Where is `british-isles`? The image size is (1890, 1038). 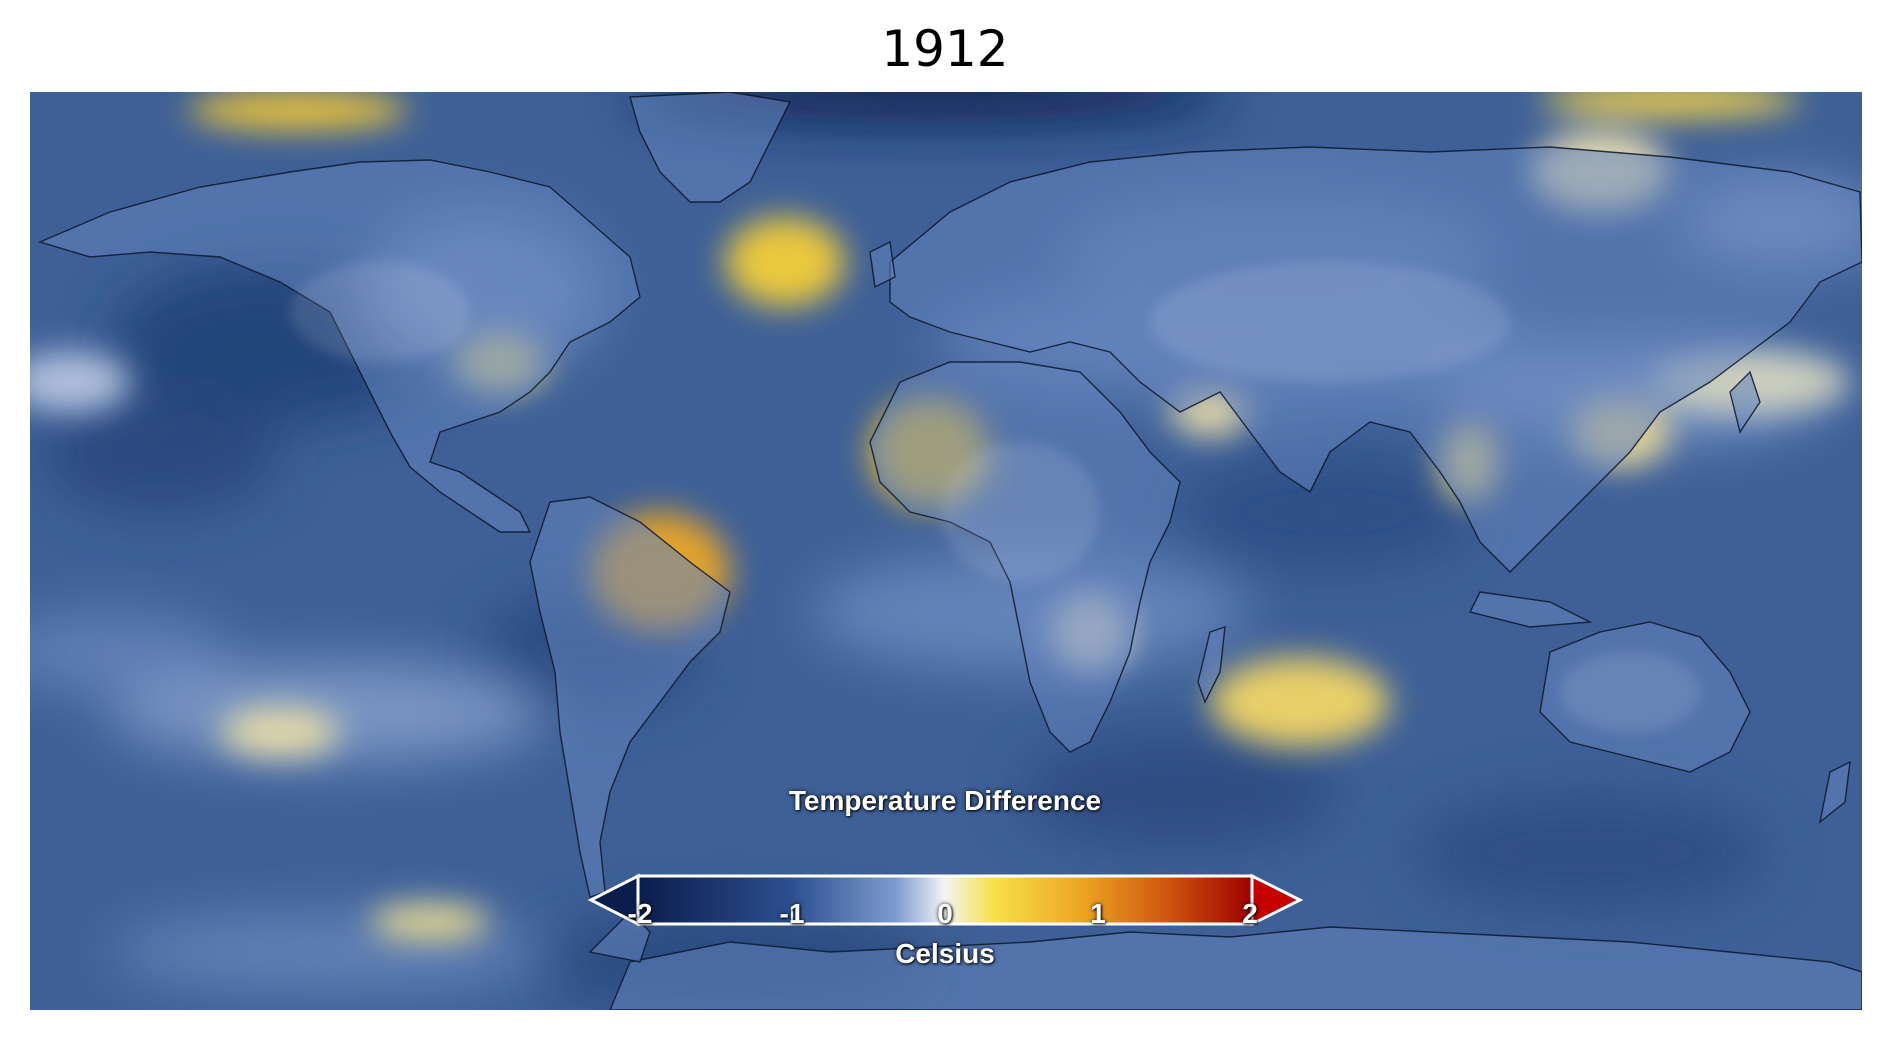 british-isles is located at coordinates (882, 264).